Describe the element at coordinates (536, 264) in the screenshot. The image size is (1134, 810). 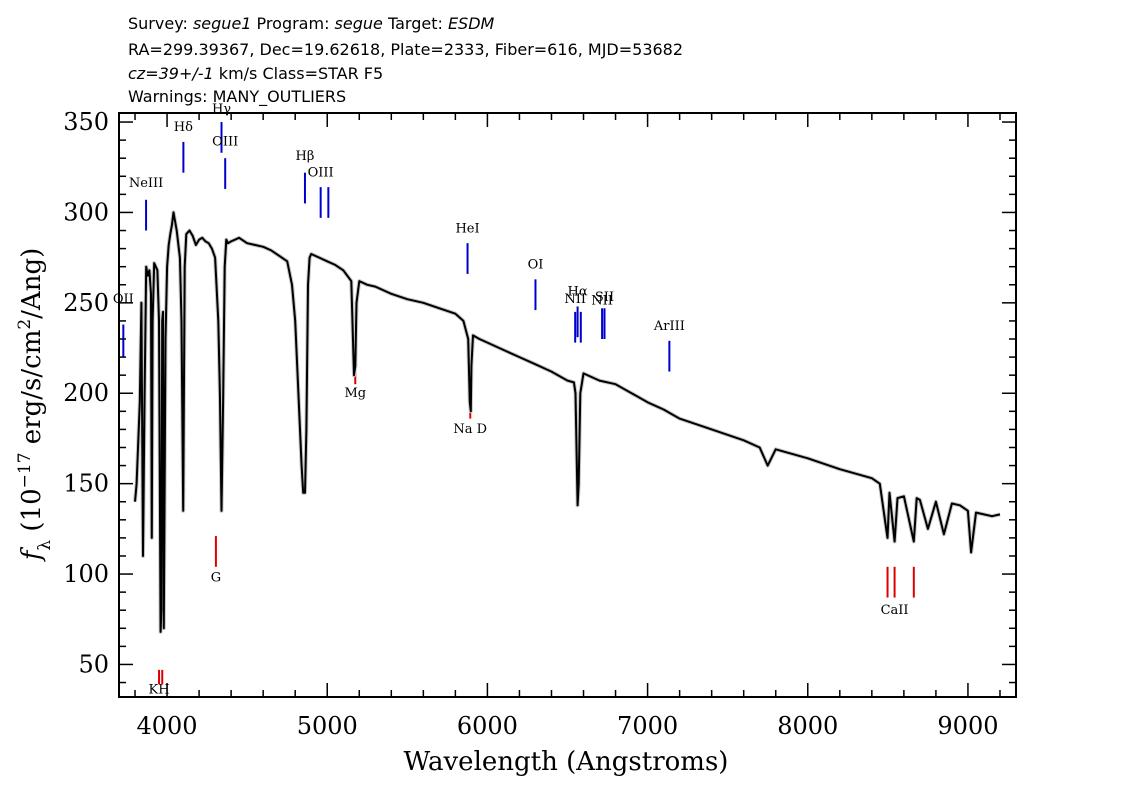
I see `line-marker-label: OI` at that location.